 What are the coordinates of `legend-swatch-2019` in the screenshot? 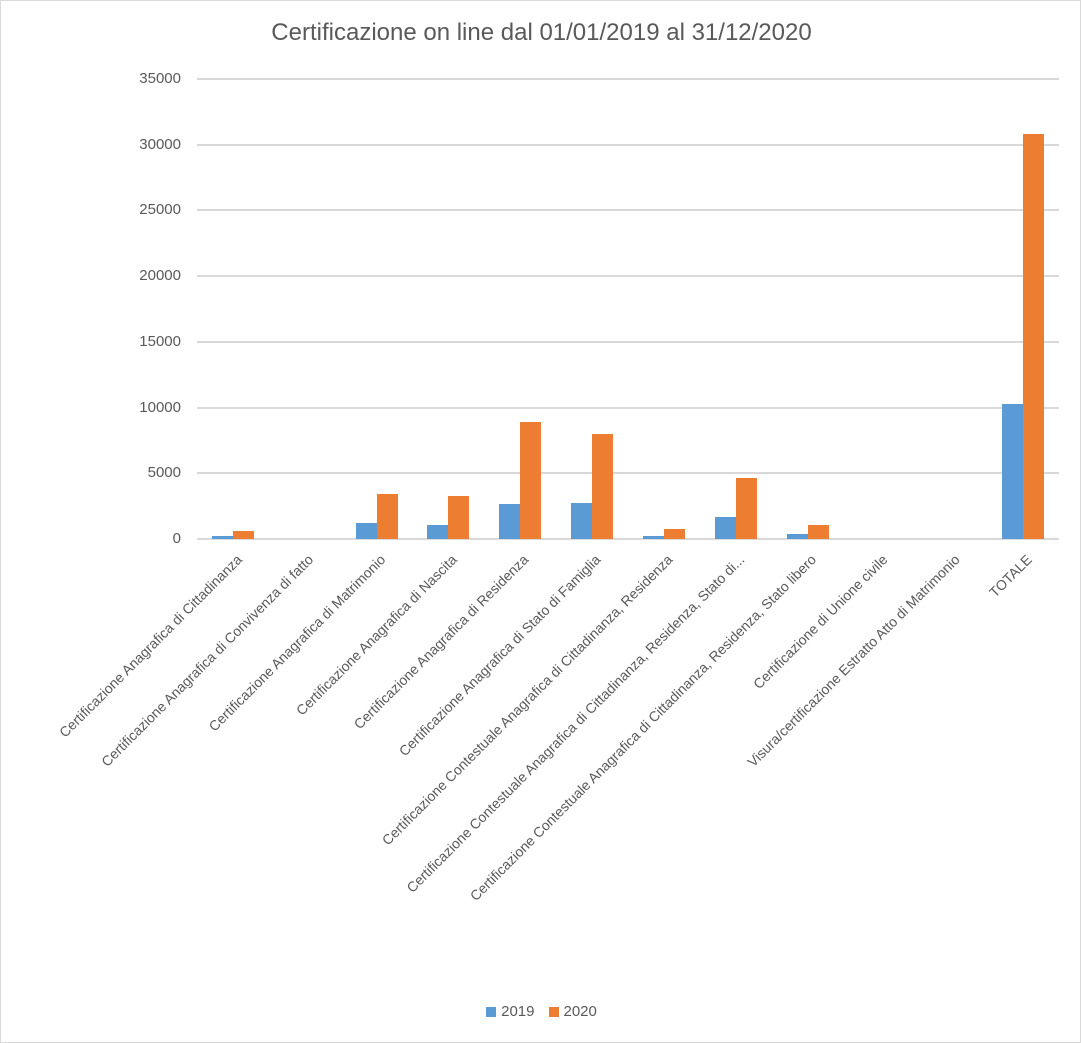 It's located at (491, 1011).